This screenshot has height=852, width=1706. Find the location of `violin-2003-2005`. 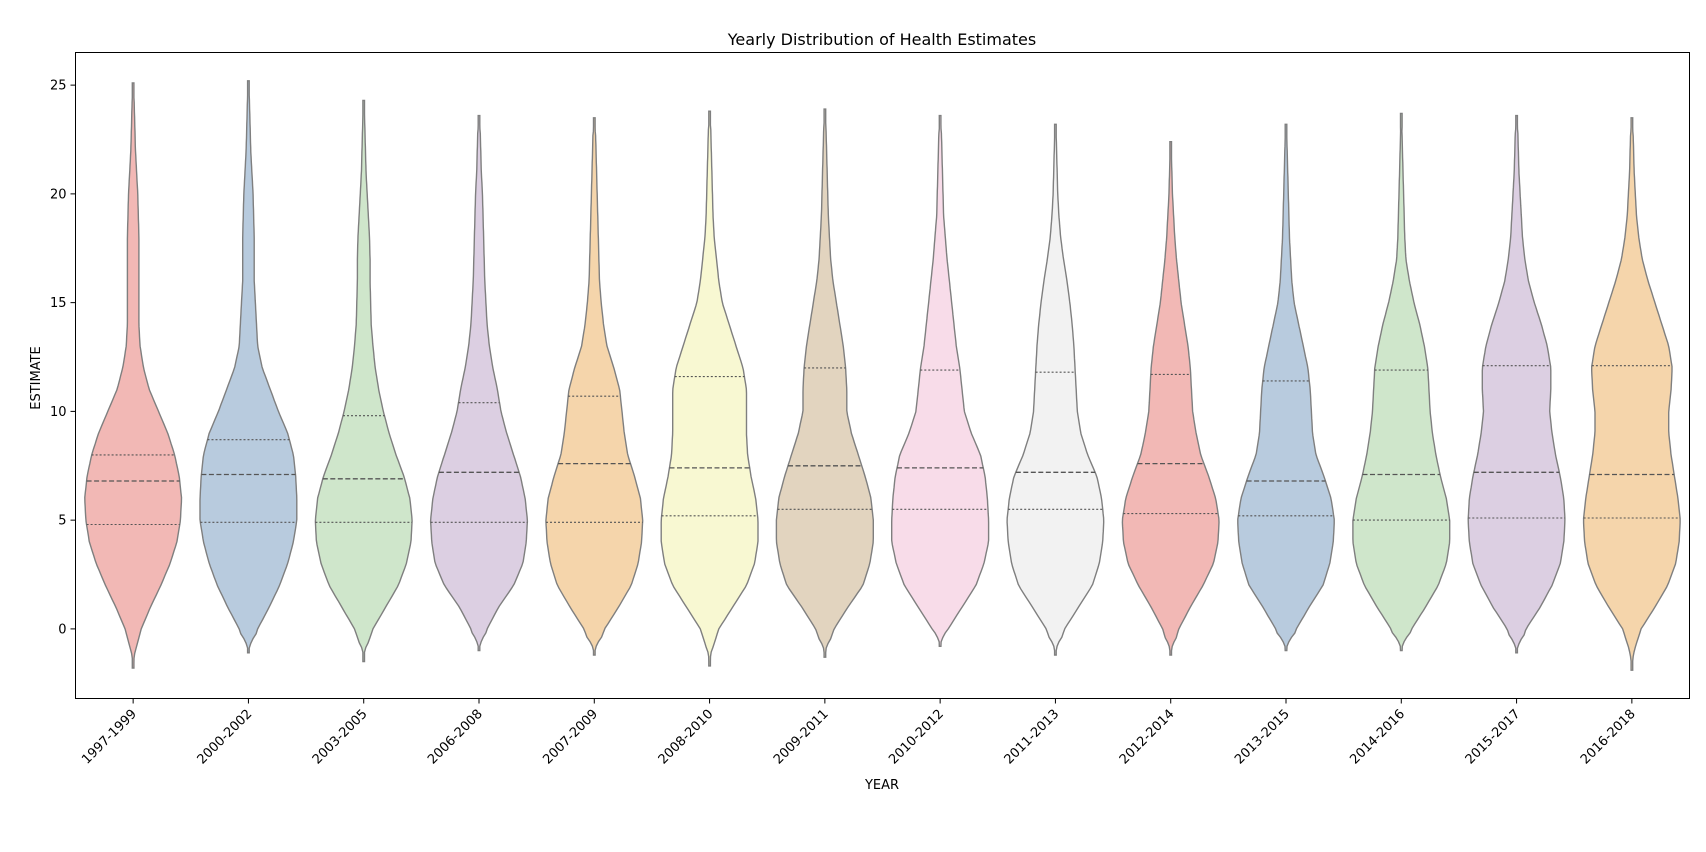

violin-2003-2005 is located at coordinates (363, 381).